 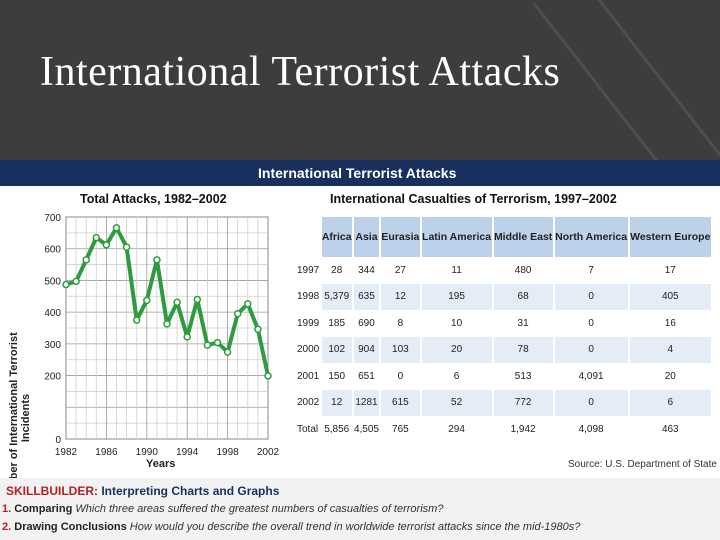 I want to click on table-cell: 4,098, so click(x=590, y=429).